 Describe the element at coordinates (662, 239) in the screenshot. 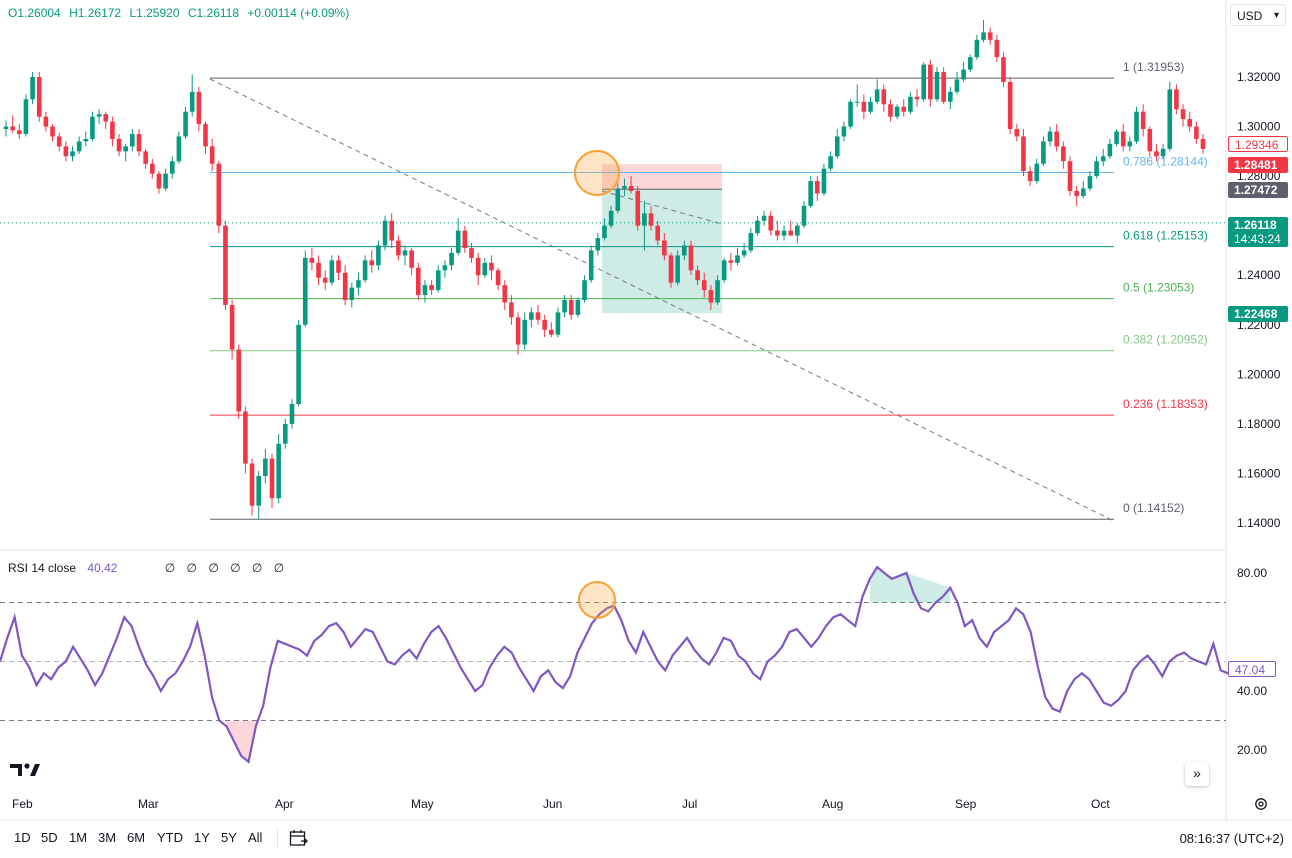

I see `long-short-position-tool` at that location.